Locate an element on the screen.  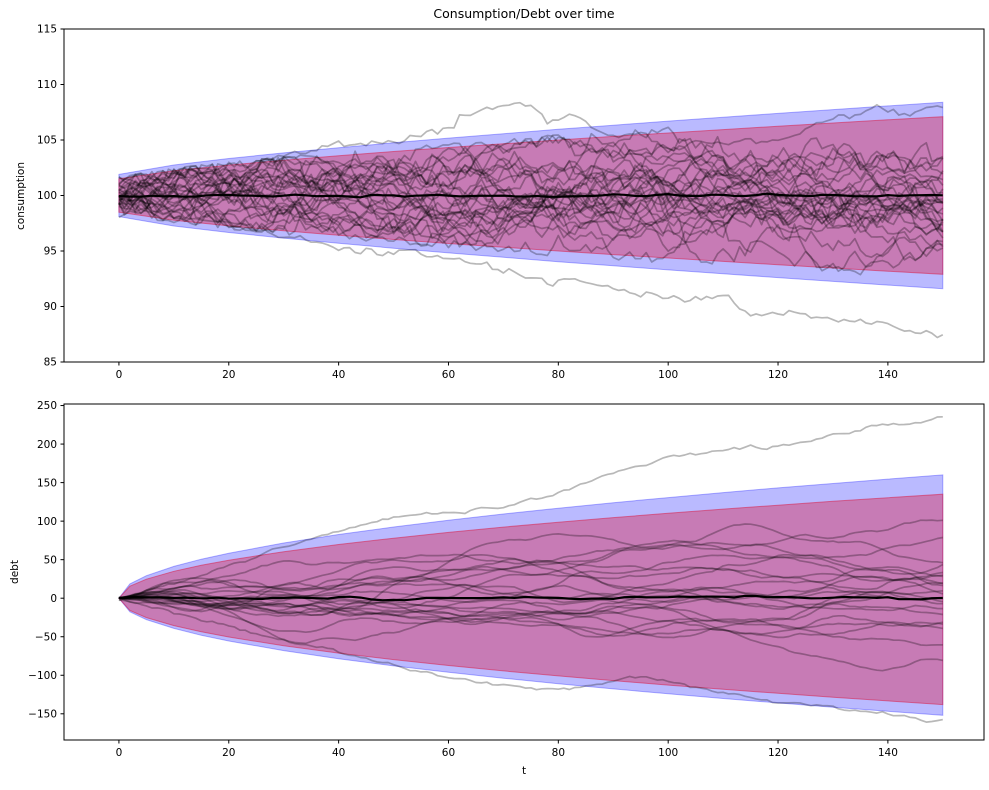
y-tick-label: 95 is located at coordinates (50, 252).